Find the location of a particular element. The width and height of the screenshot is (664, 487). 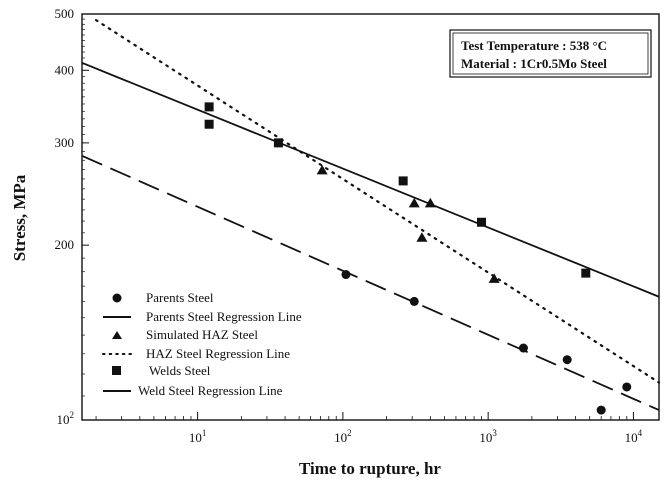

x-tick-label: 10¹ is located at coordinates (198, 436).